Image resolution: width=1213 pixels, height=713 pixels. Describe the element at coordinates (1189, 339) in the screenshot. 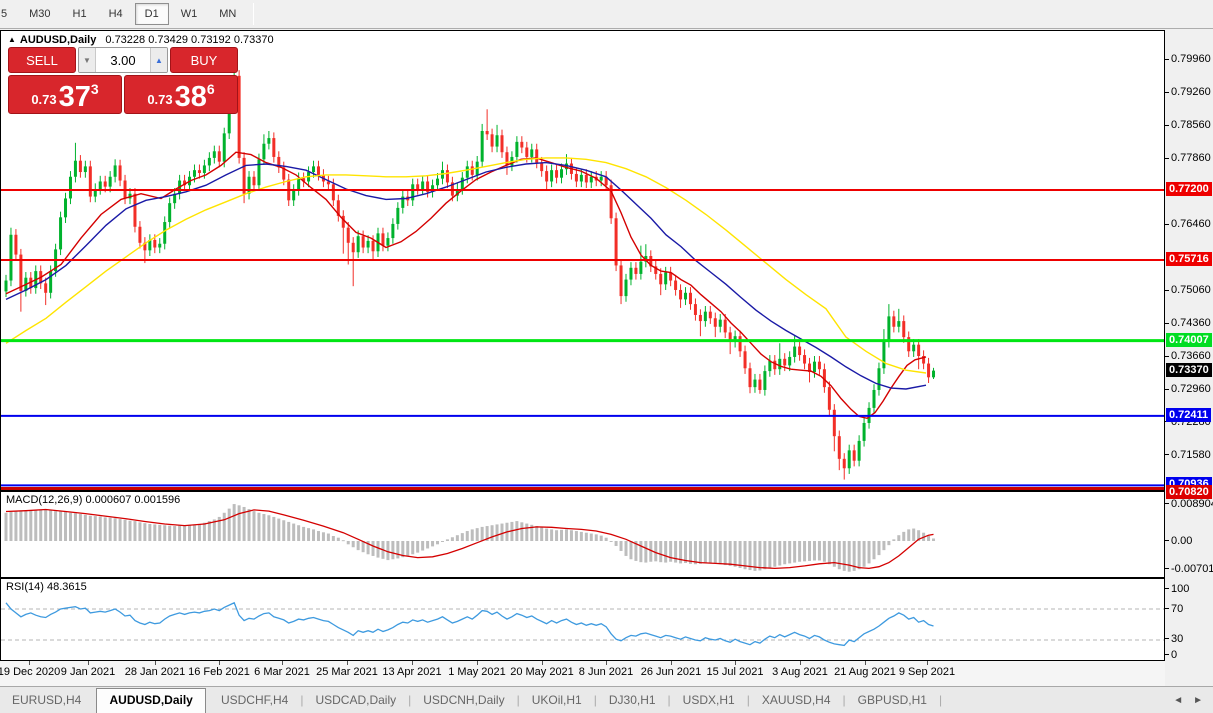

I see `price-badge-0.74007: 0.74007` at that location.